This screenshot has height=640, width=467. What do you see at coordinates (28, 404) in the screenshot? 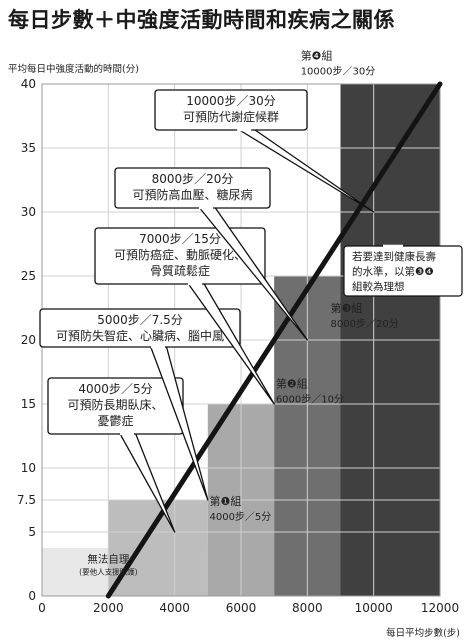
I see `y-tick-label: 15` at bounding box center [28, 404].